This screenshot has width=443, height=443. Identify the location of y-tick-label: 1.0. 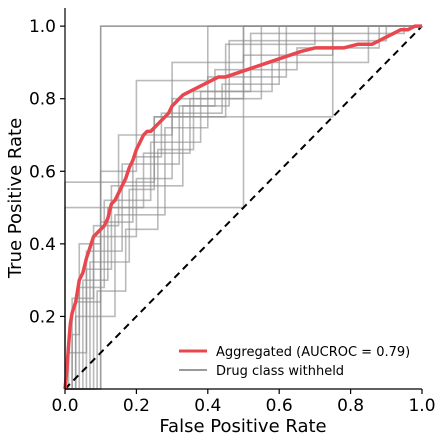
(42, 27).